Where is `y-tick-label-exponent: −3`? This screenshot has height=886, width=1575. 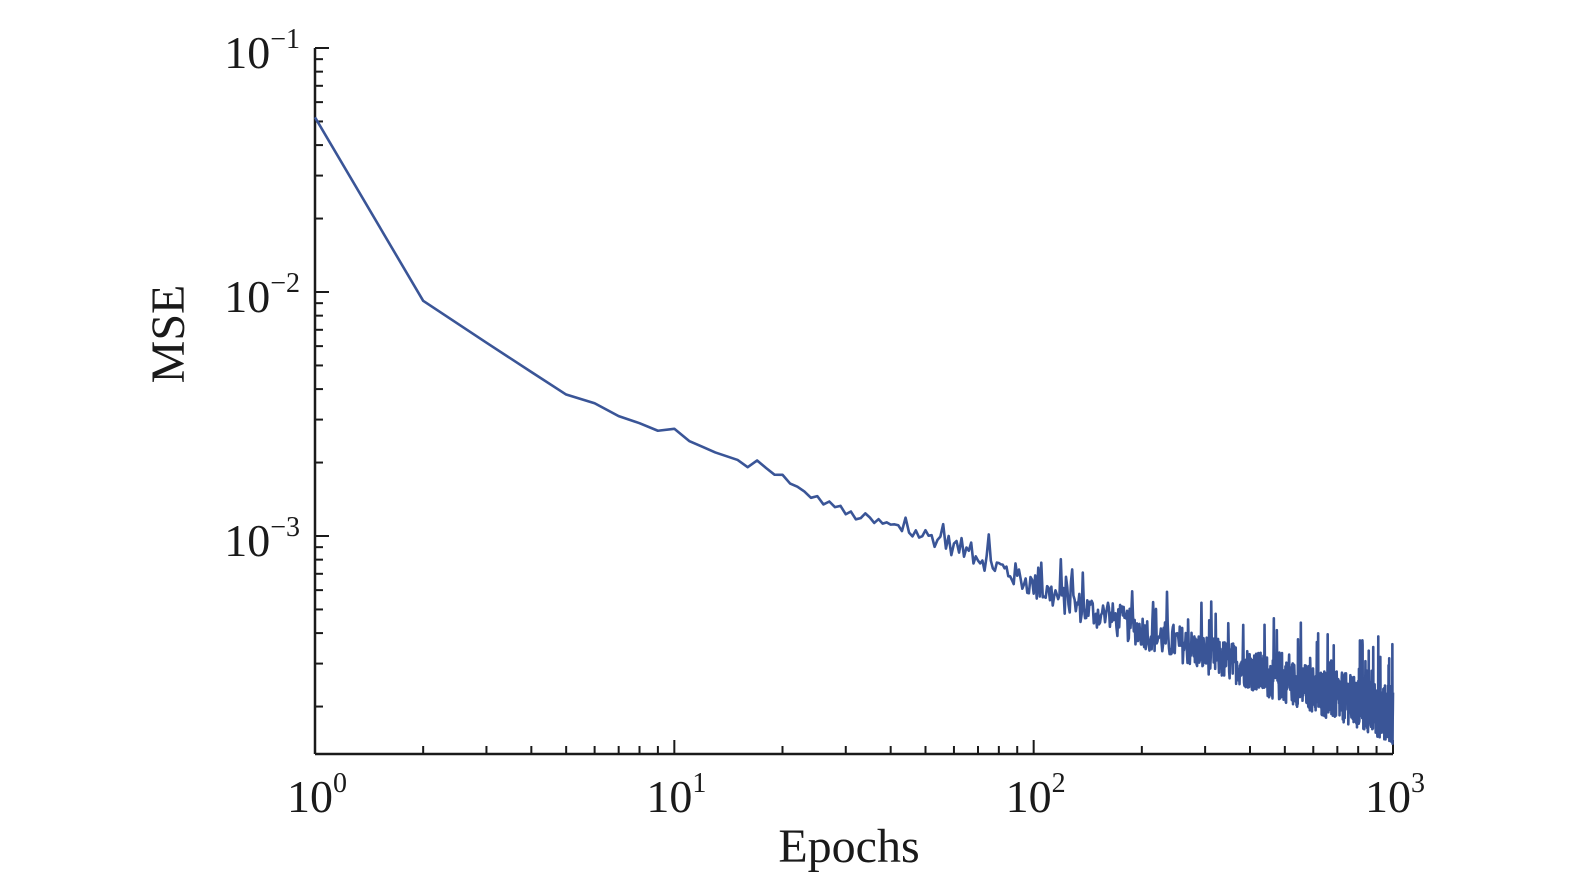
y-tick-label-exponent: −3 is located at coordinates (285, 527).